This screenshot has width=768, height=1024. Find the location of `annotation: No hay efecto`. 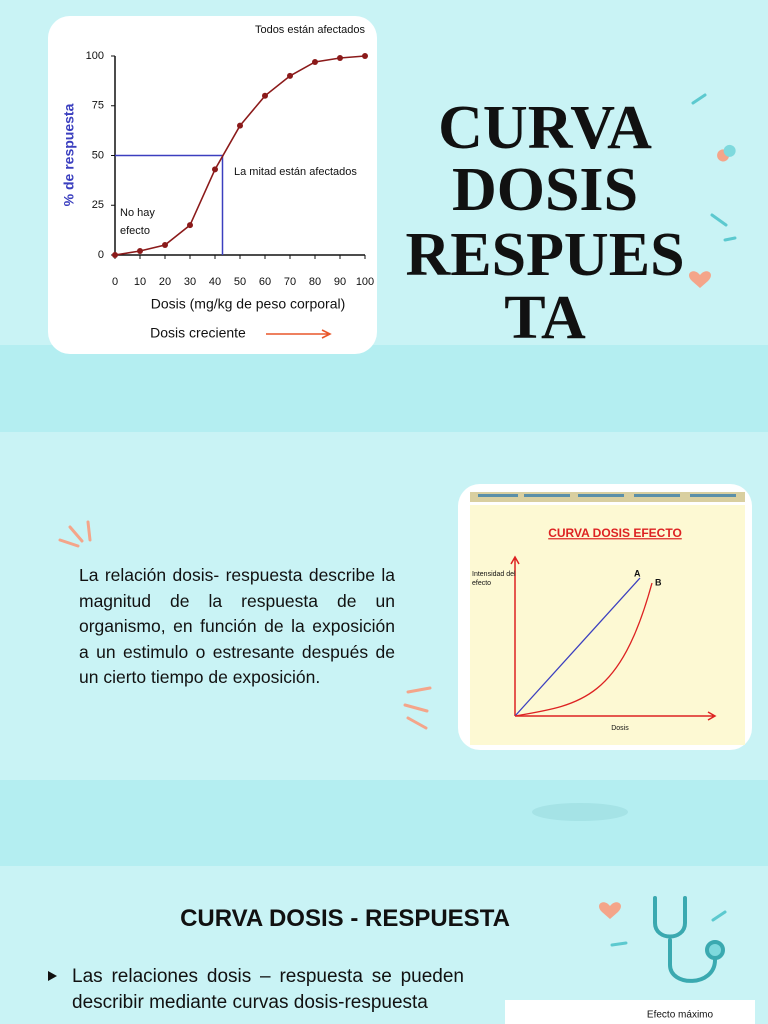

annotation: No hay efecto is located at coordinates (137, 222).